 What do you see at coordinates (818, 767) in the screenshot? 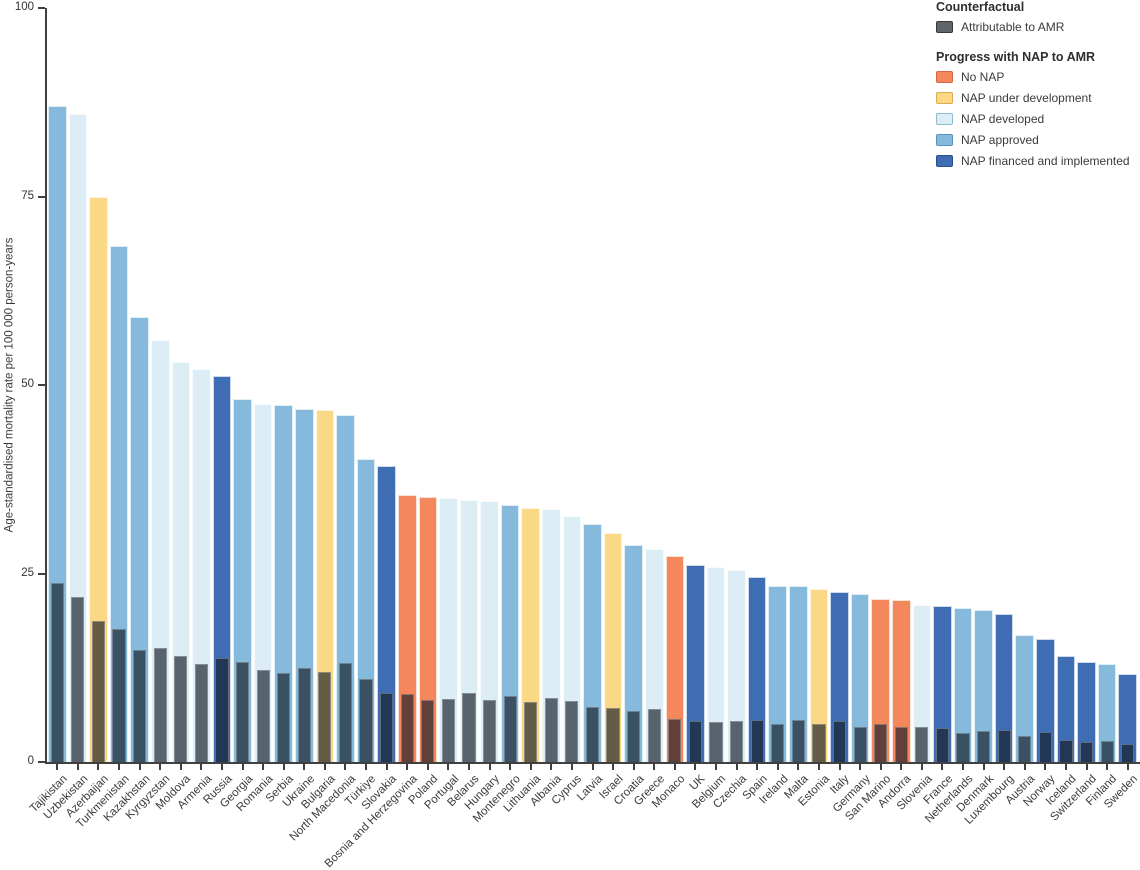
I see `x-tick-estonia` at bounding box center [818, 767].